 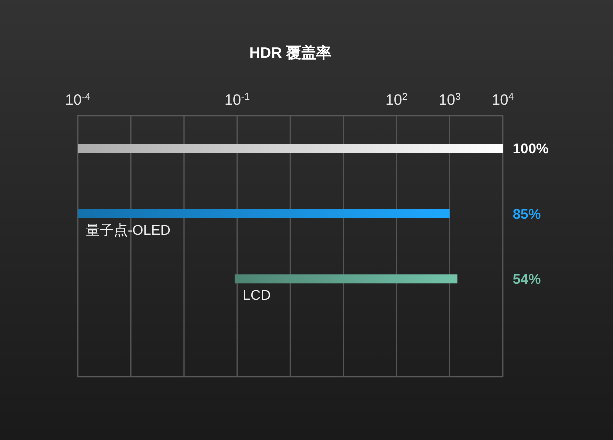 I want to click on text: 85%, so click(x=527, y=214).